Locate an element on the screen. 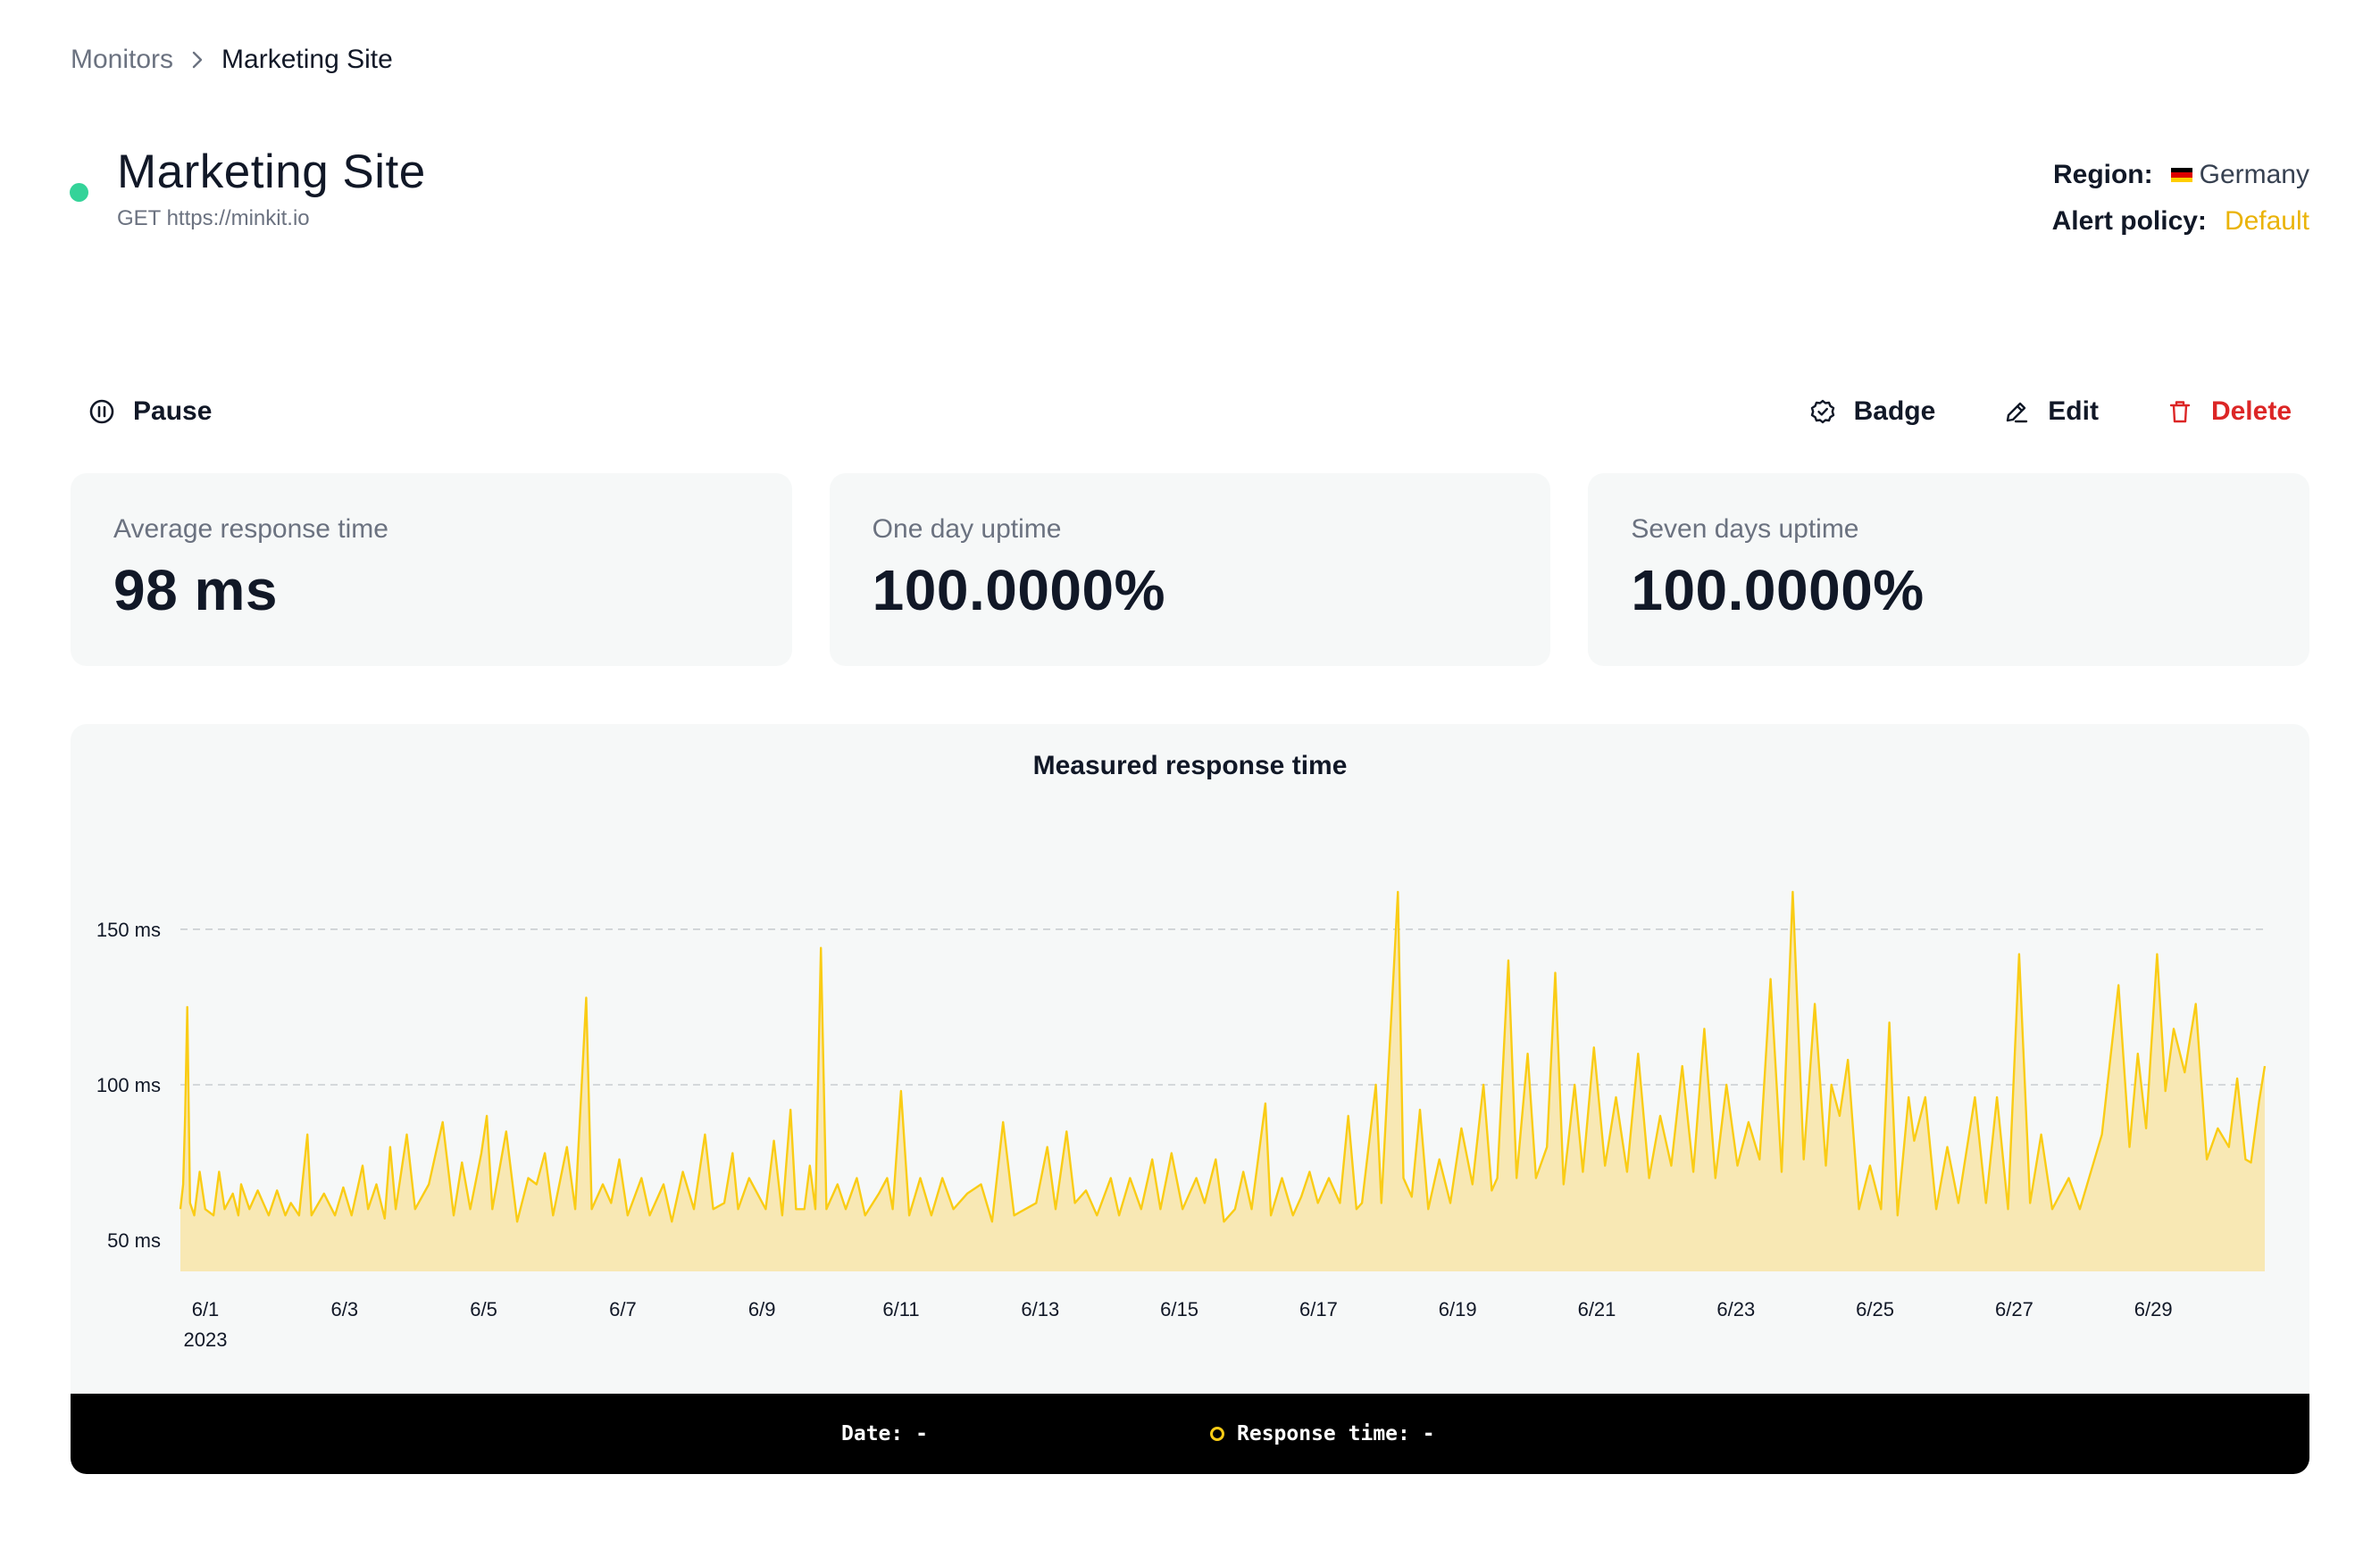 This screenshot has height=1541, width=2380. edit-button: Edit is located at coordinates (2051, 411).